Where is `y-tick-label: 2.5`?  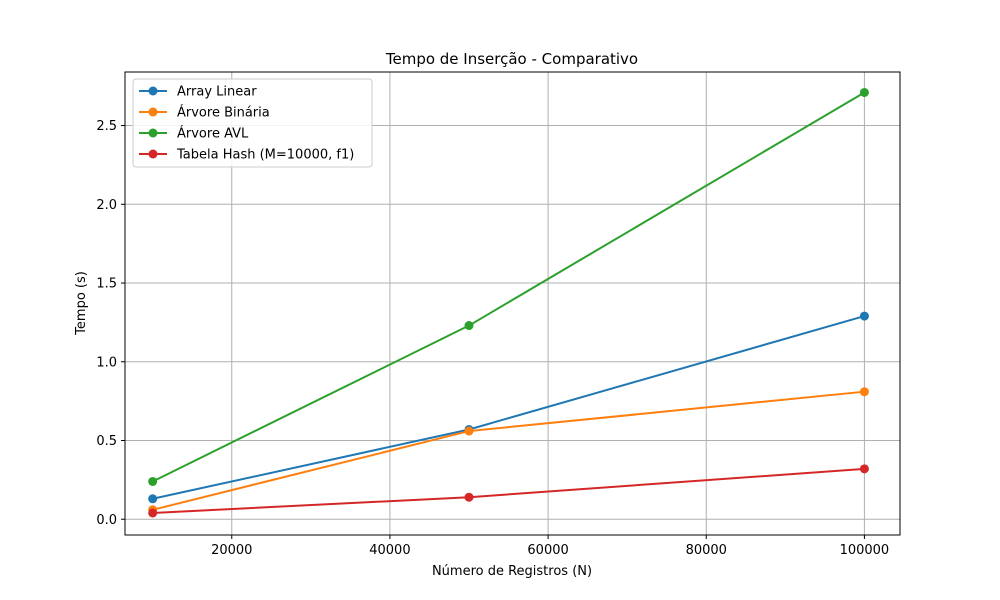
y-tick-label: 2.5 is located at coordinates (106, 126).